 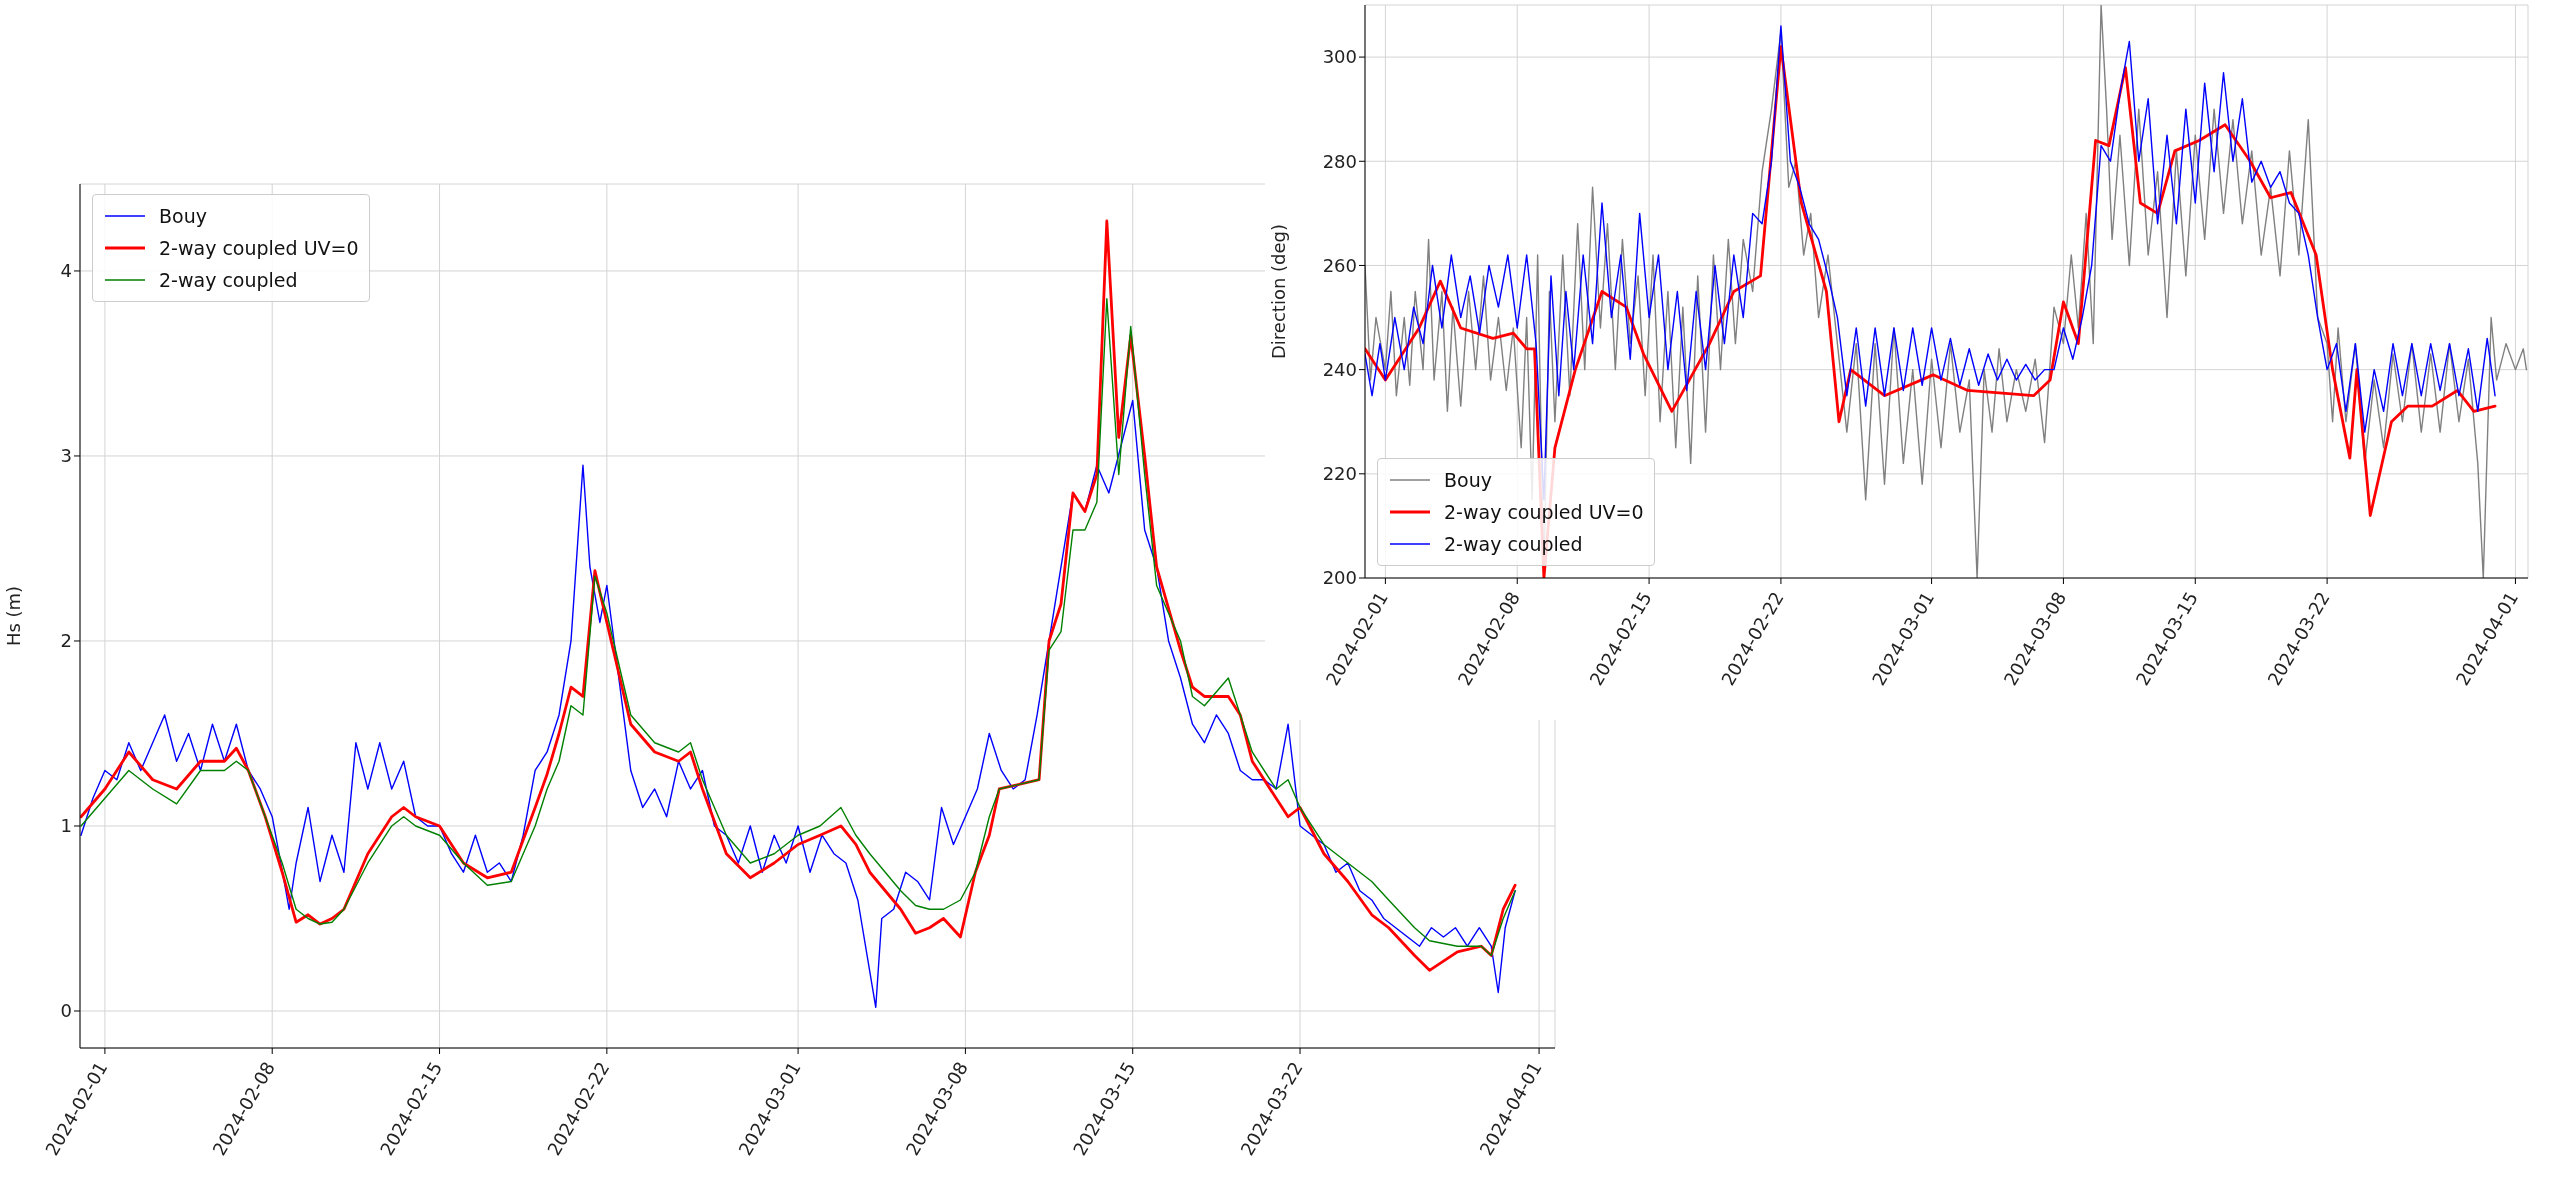 I want to click on y-tick-label: 0, so click(x=66, y=1011).